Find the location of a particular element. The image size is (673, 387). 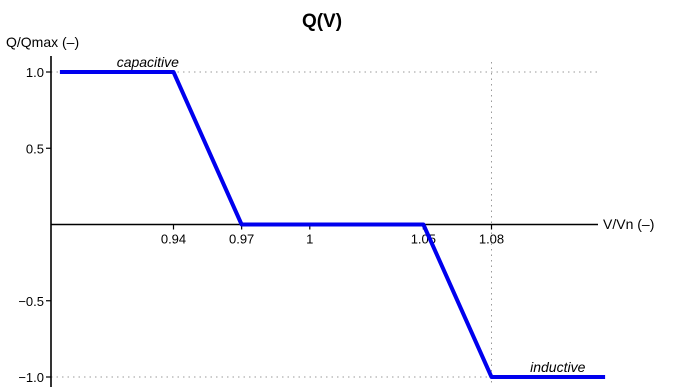

y-tick-label: 0.5 is located at coordinates (35, 148).